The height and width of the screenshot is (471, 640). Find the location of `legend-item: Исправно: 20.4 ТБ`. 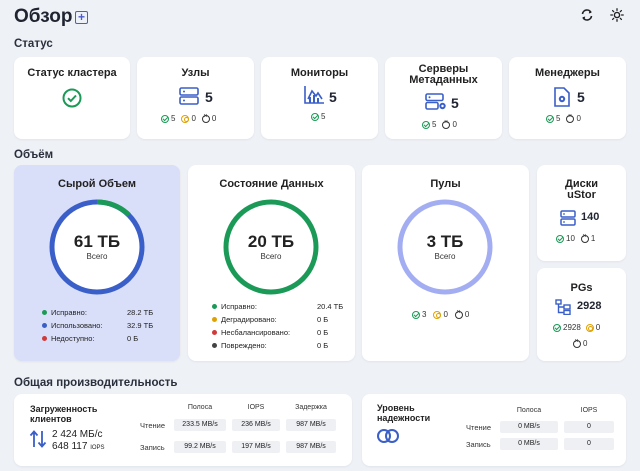

legend-item: Исправно: 20.4 ТБ is located at coordinates (277, 306).